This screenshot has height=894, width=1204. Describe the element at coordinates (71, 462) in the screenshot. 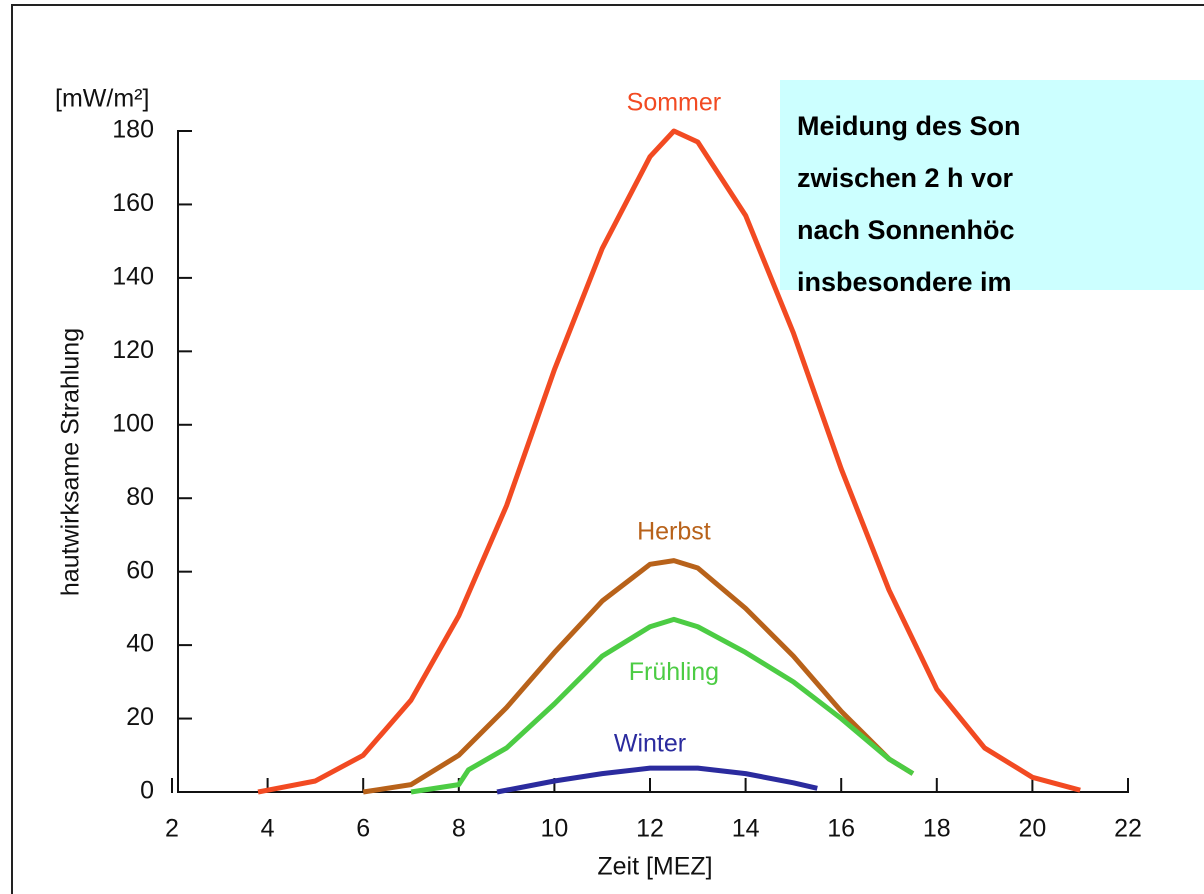

I see `y-axis-label: hautwirksame Strahlung` at that location.